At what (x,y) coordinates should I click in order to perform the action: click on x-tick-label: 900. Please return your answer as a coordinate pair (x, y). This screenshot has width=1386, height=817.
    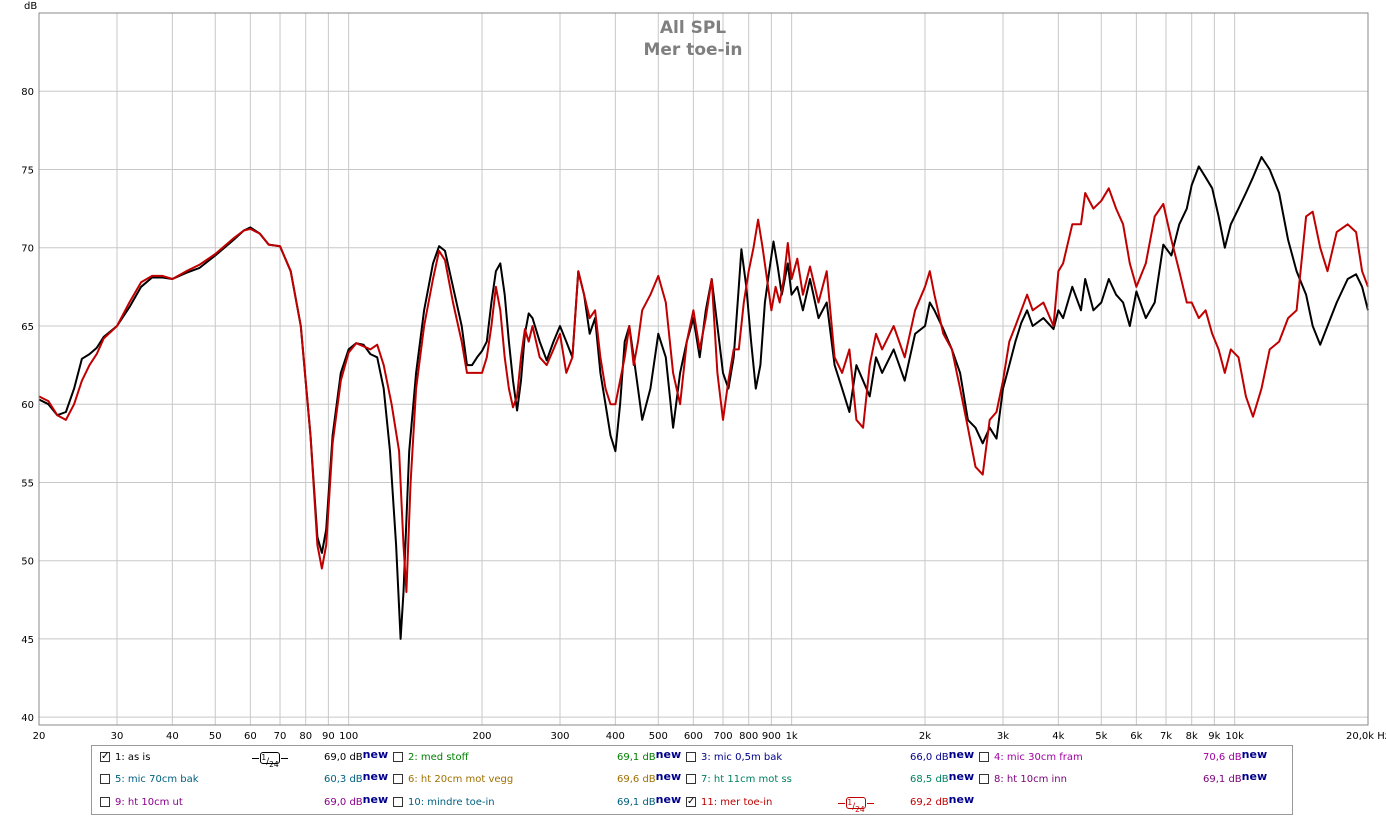
    Looking at the image, I should click on (771, 736).